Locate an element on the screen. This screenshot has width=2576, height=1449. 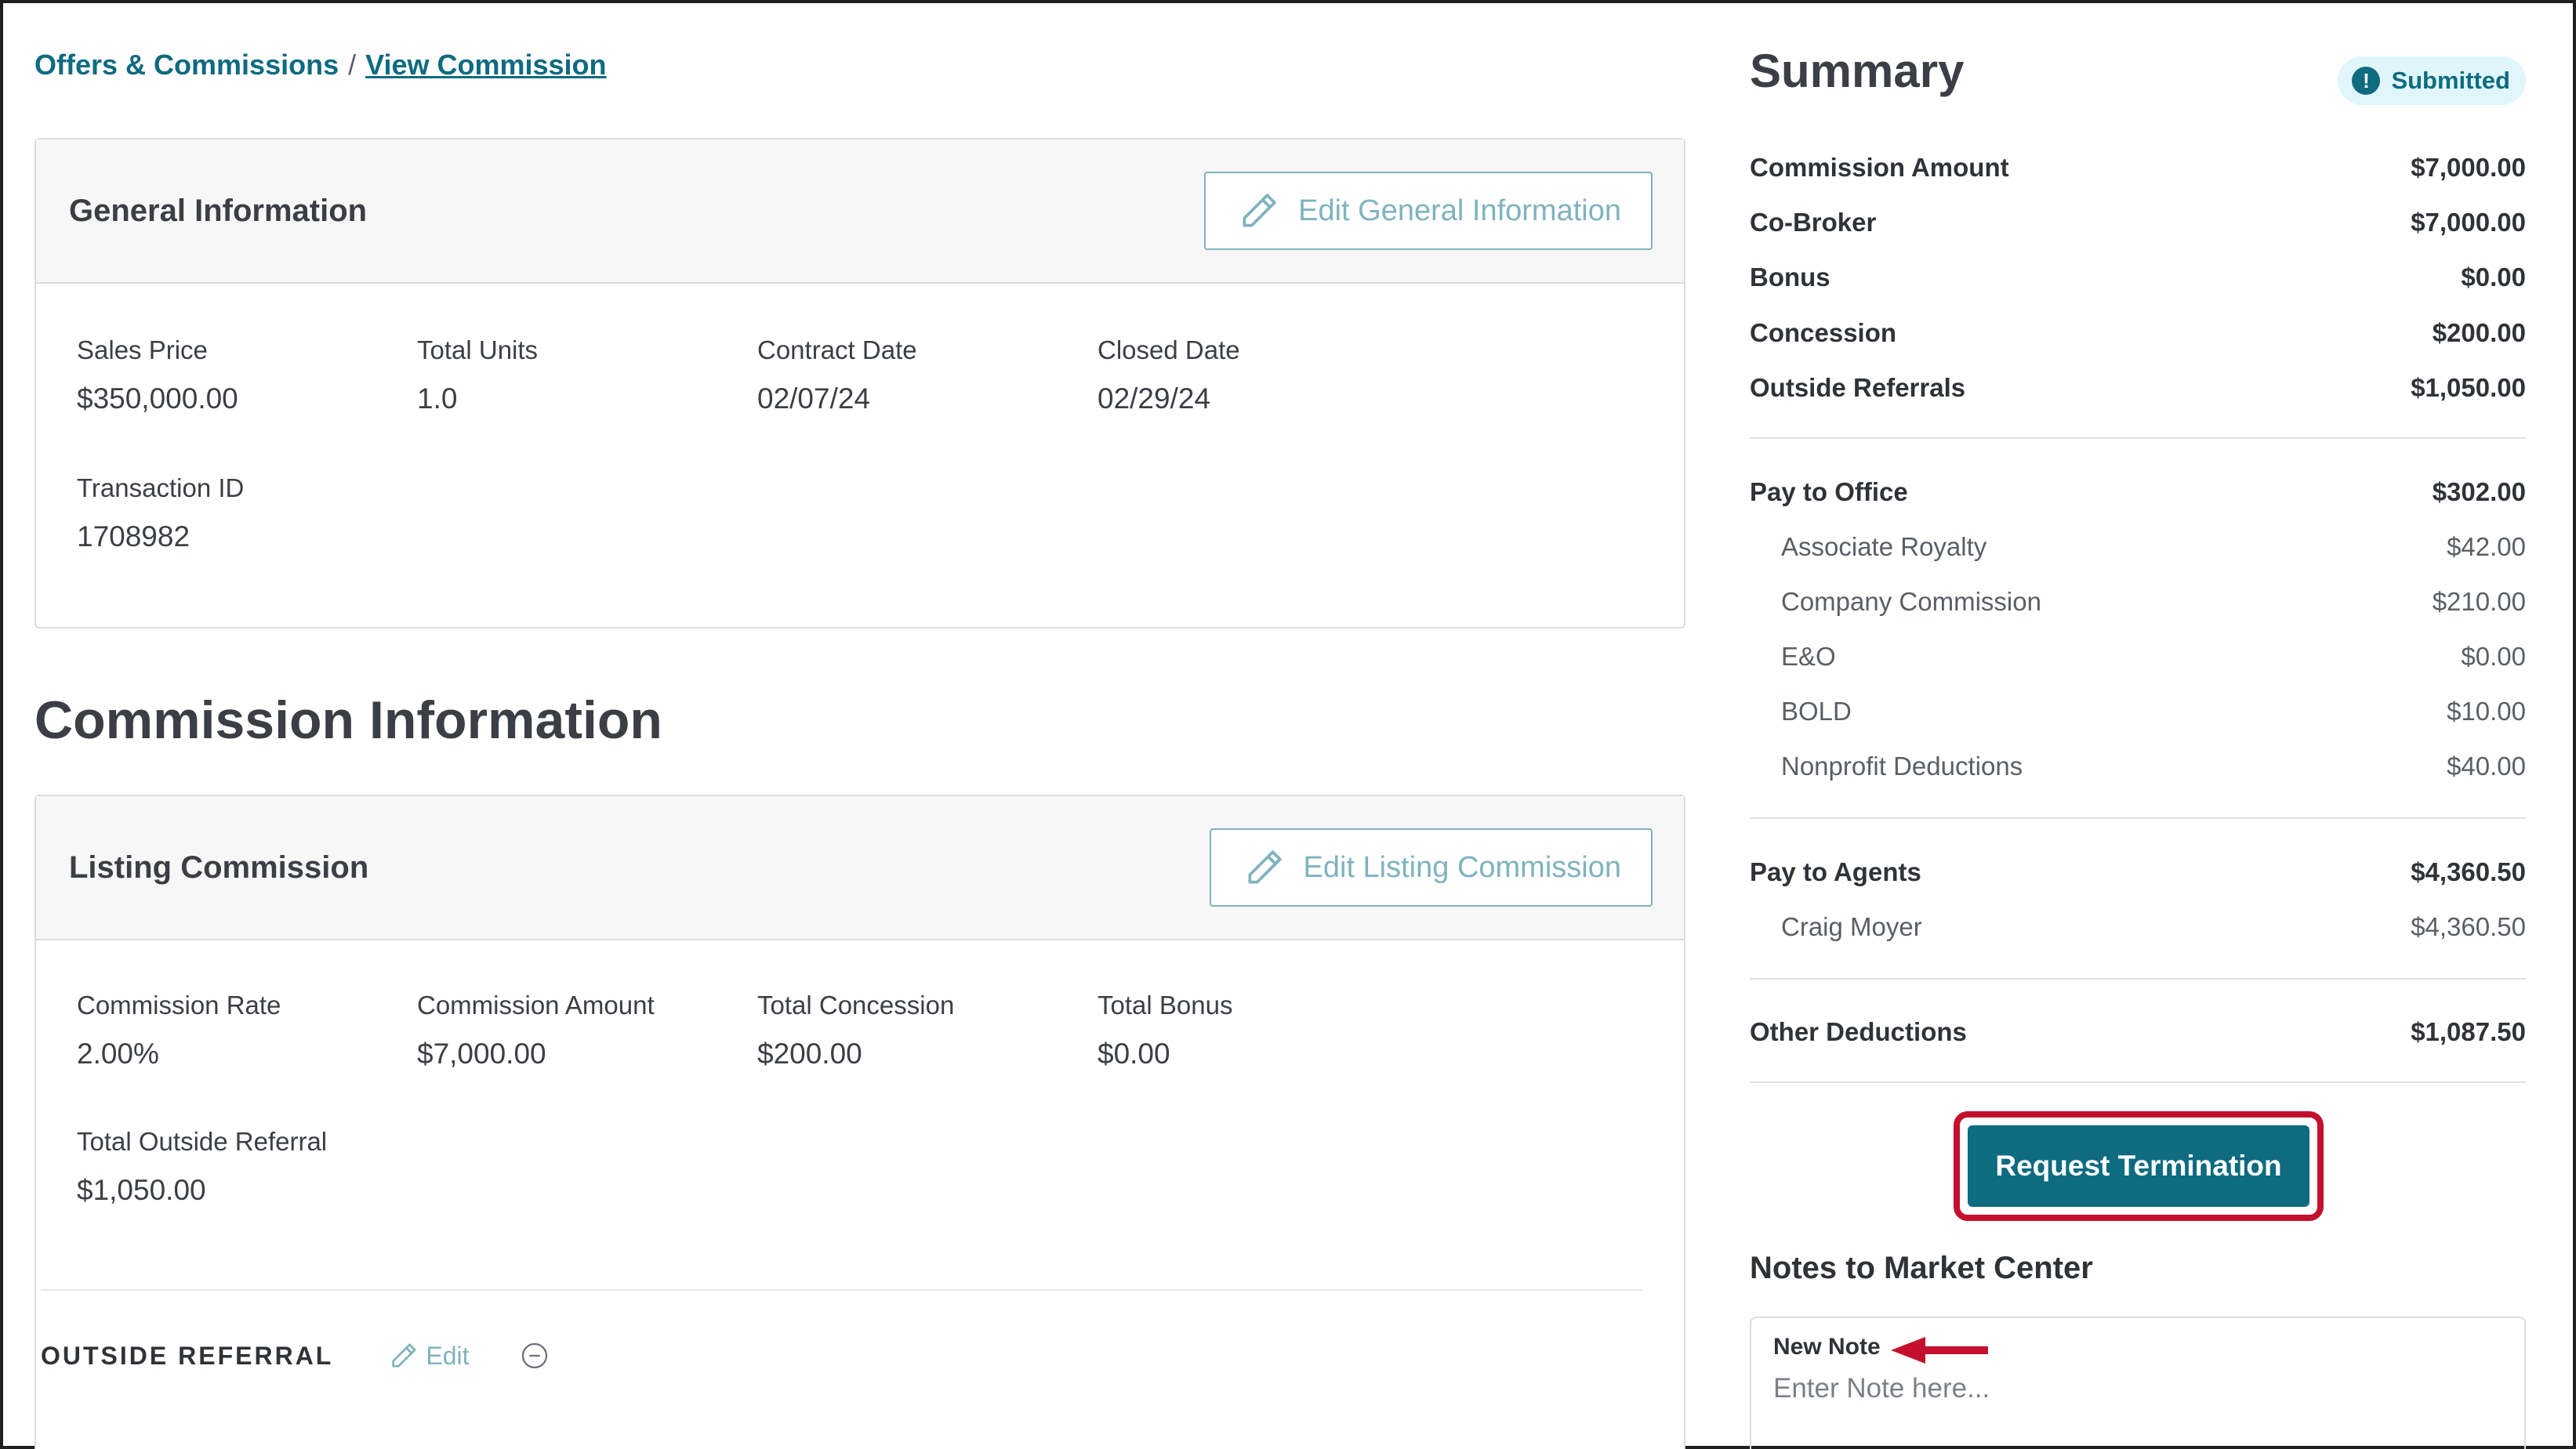
exclamation-circle-icon: ! is located at coordinates (2366, 81).